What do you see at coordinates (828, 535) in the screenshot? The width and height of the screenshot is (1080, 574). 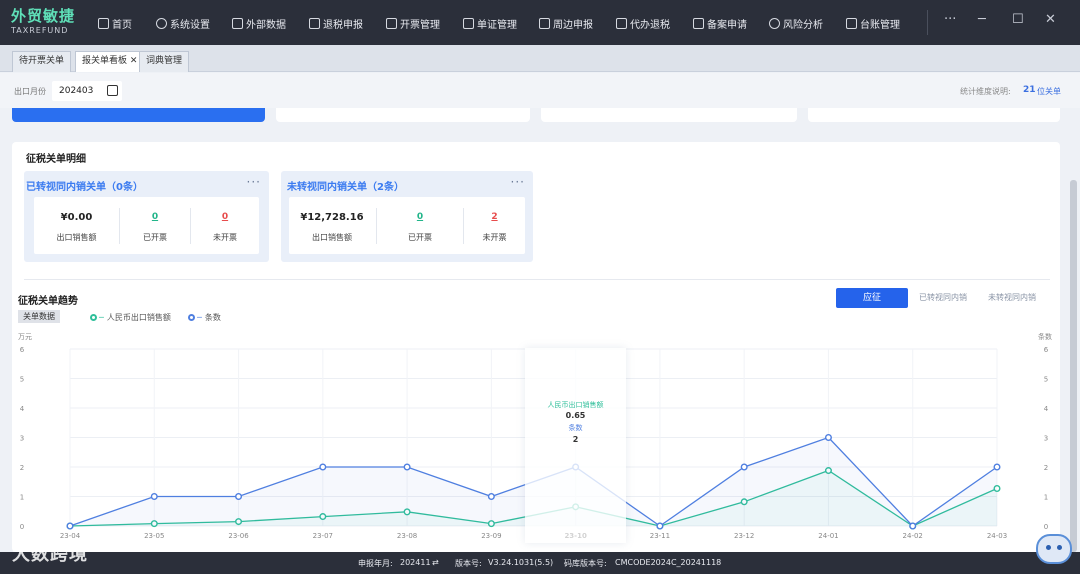 I see `x-tick-label: 24-01` at bounding box center [828, 535].